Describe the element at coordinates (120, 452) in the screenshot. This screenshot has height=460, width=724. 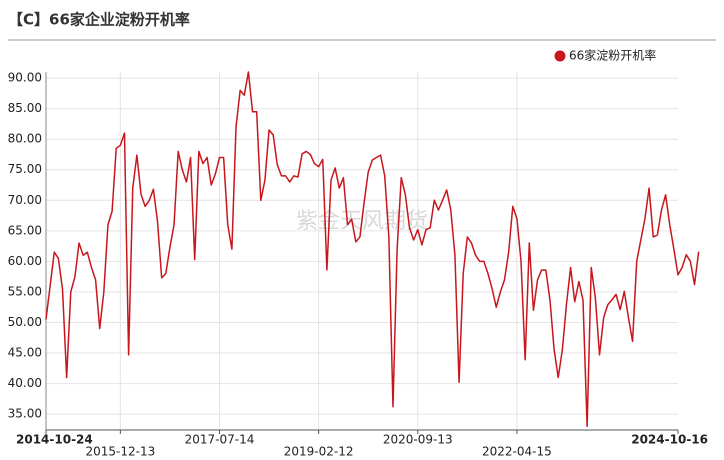
I see `x-tick-label: 2015-12-13` at that location.